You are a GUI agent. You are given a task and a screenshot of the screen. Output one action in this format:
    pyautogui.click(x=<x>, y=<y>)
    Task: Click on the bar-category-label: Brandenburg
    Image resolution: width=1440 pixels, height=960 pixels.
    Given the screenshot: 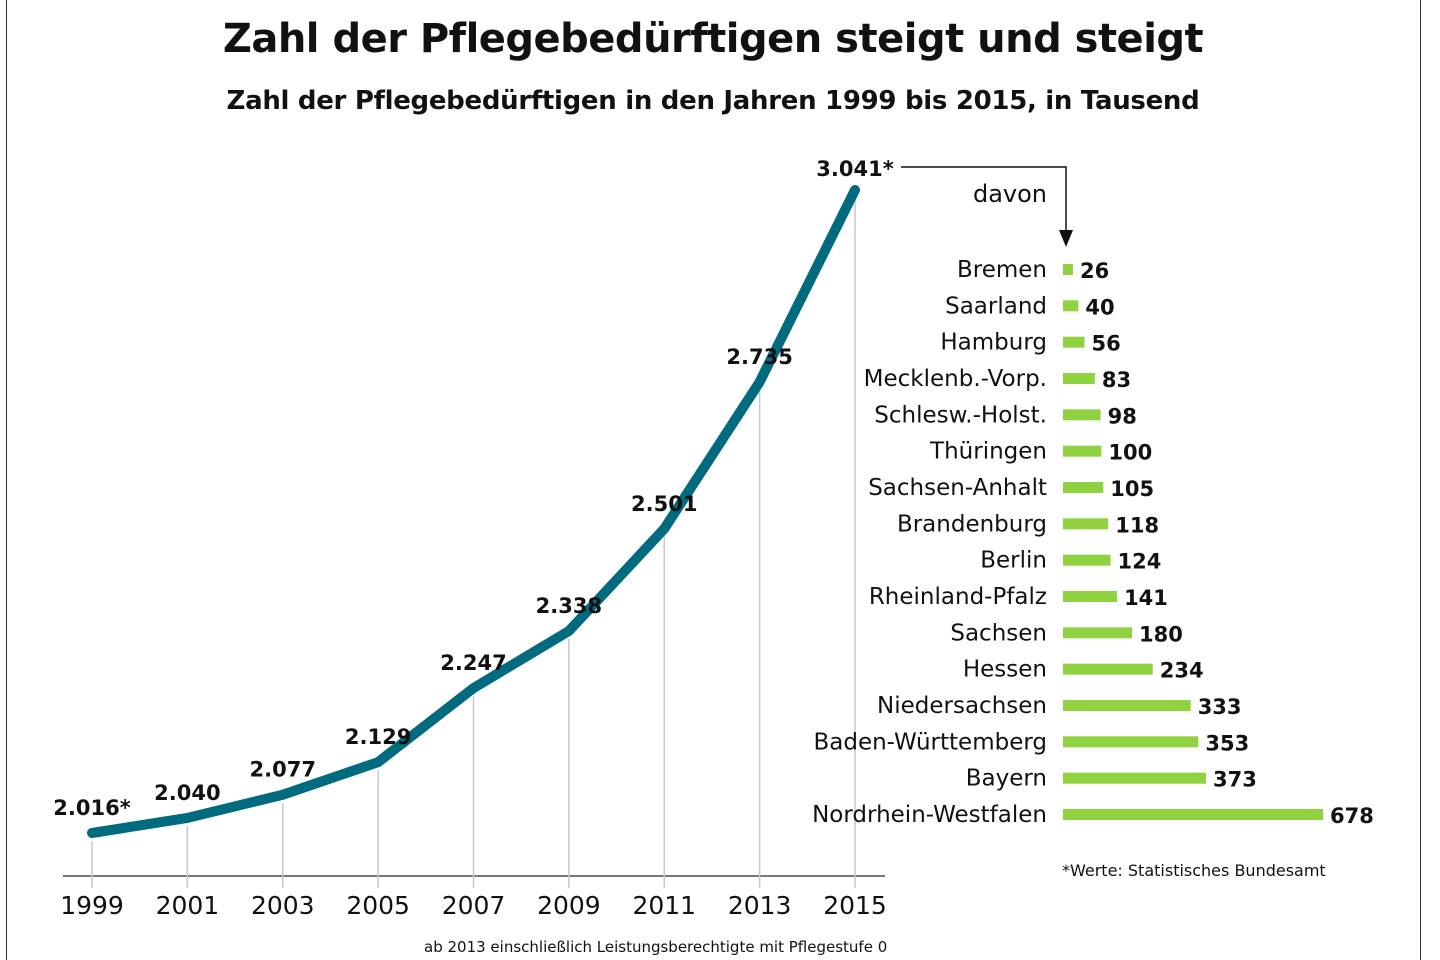 What is the action you would take?
    pyautogui.click(x=972, y=524)
    